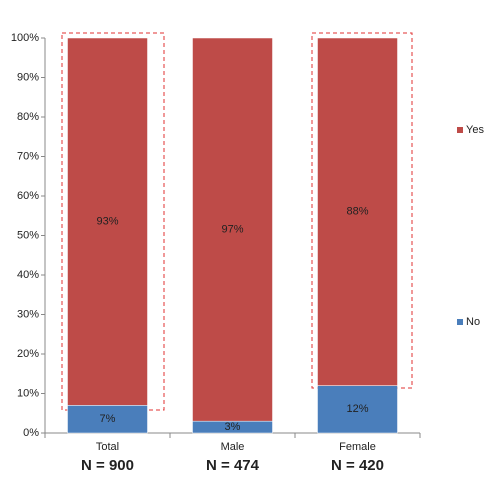 The width and height of the screenshot is (488, 487). What do you see at coordinates (357, 465) in the screenshot?
I see `category-note: N = 420` at bounding box center [357, 465].